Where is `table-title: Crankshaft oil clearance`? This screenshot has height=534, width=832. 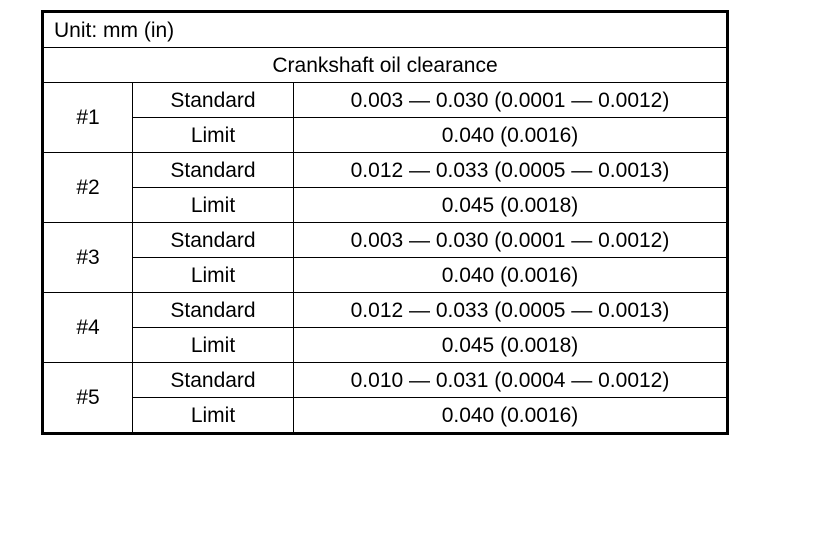
table-title: Crankshaft oil clearance is located at coordinates (385, 65).